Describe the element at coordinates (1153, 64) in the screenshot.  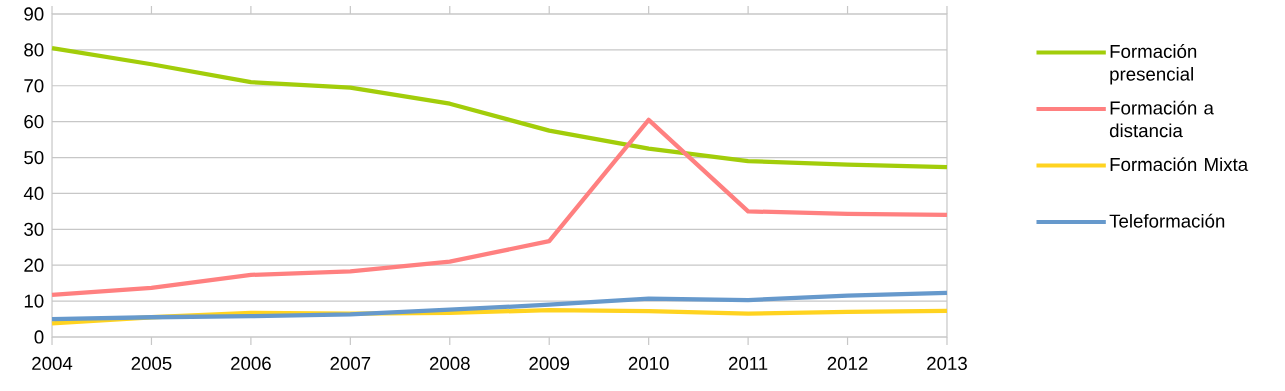
I see `legend-label: Formación presencial` at that location.